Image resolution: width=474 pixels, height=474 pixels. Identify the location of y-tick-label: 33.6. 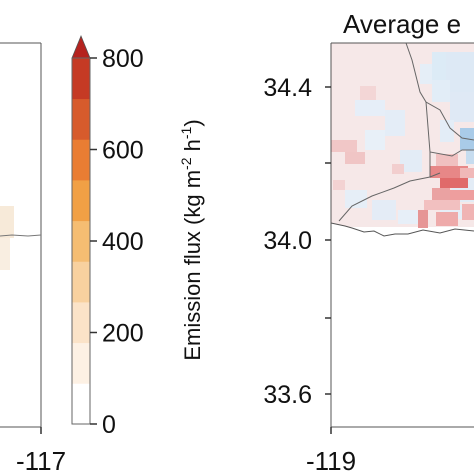
(287, 395).